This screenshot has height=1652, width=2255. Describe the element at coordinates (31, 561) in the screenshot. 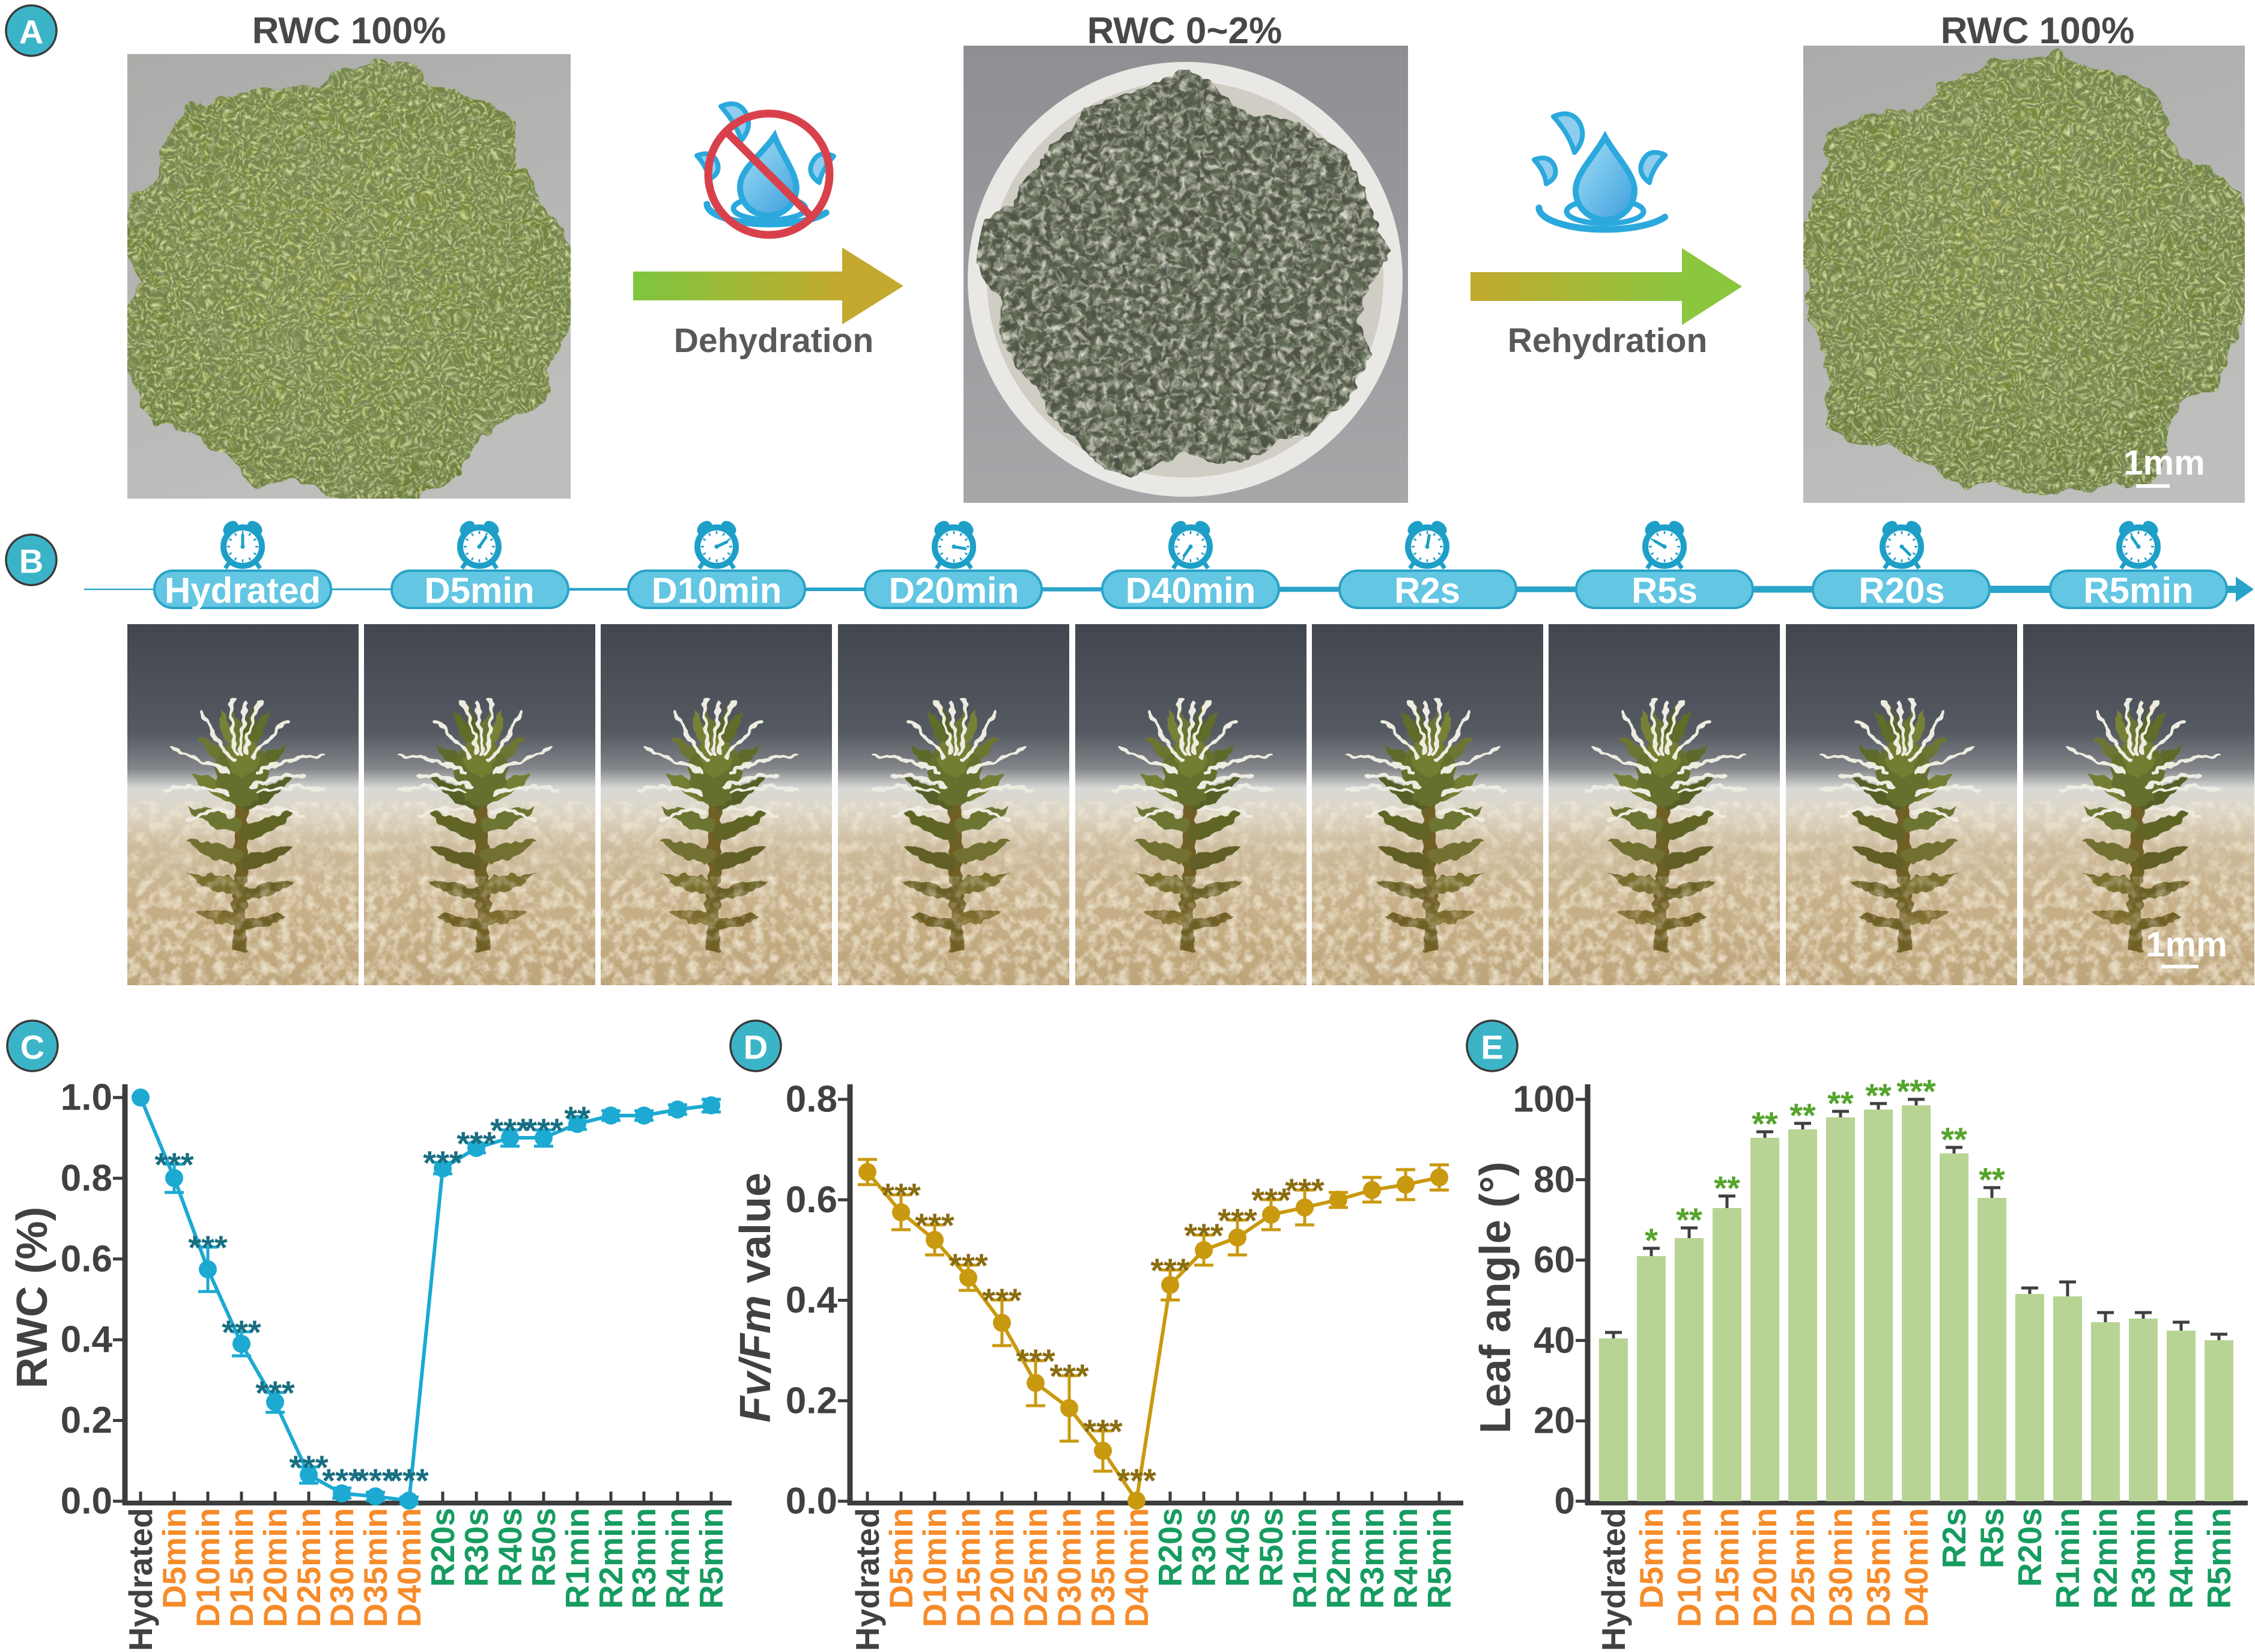

I see `svg-text: B` at that location.